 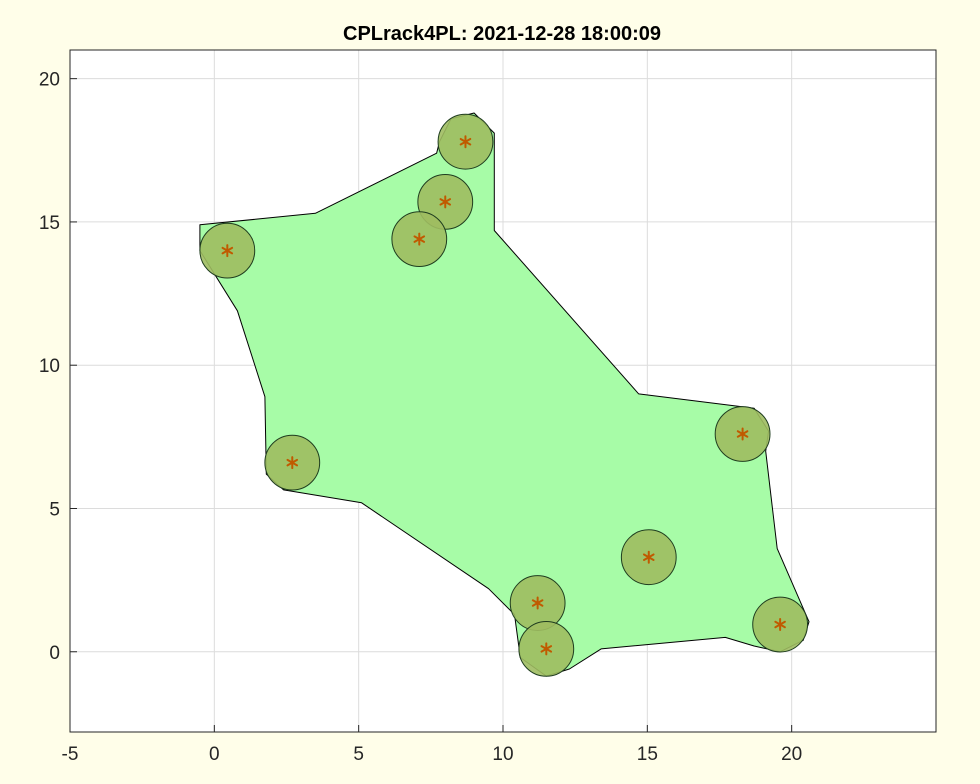 What do you see at coordinates (647, 754) in the screenshot?
I see `x-tick-label: 15` at bounding box center [647, 754].